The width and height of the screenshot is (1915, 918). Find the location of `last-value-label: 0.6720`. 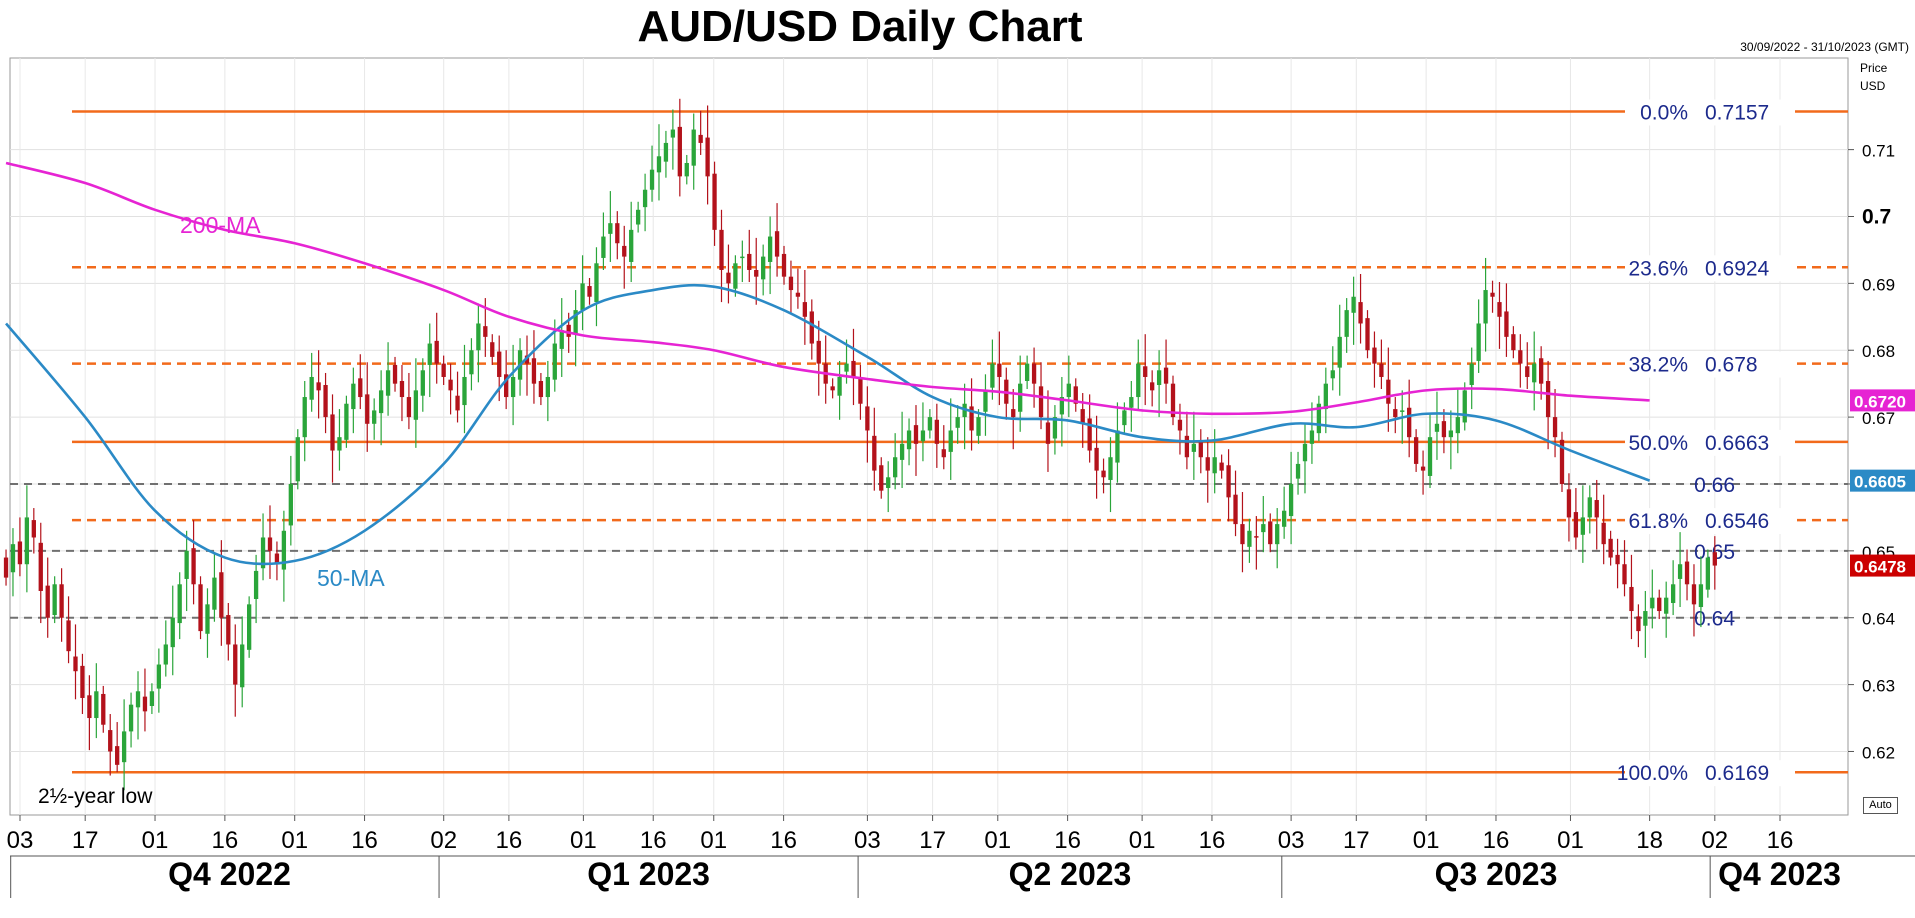

last-value-label: 0.6720 is located at coordinates (1880, 401).